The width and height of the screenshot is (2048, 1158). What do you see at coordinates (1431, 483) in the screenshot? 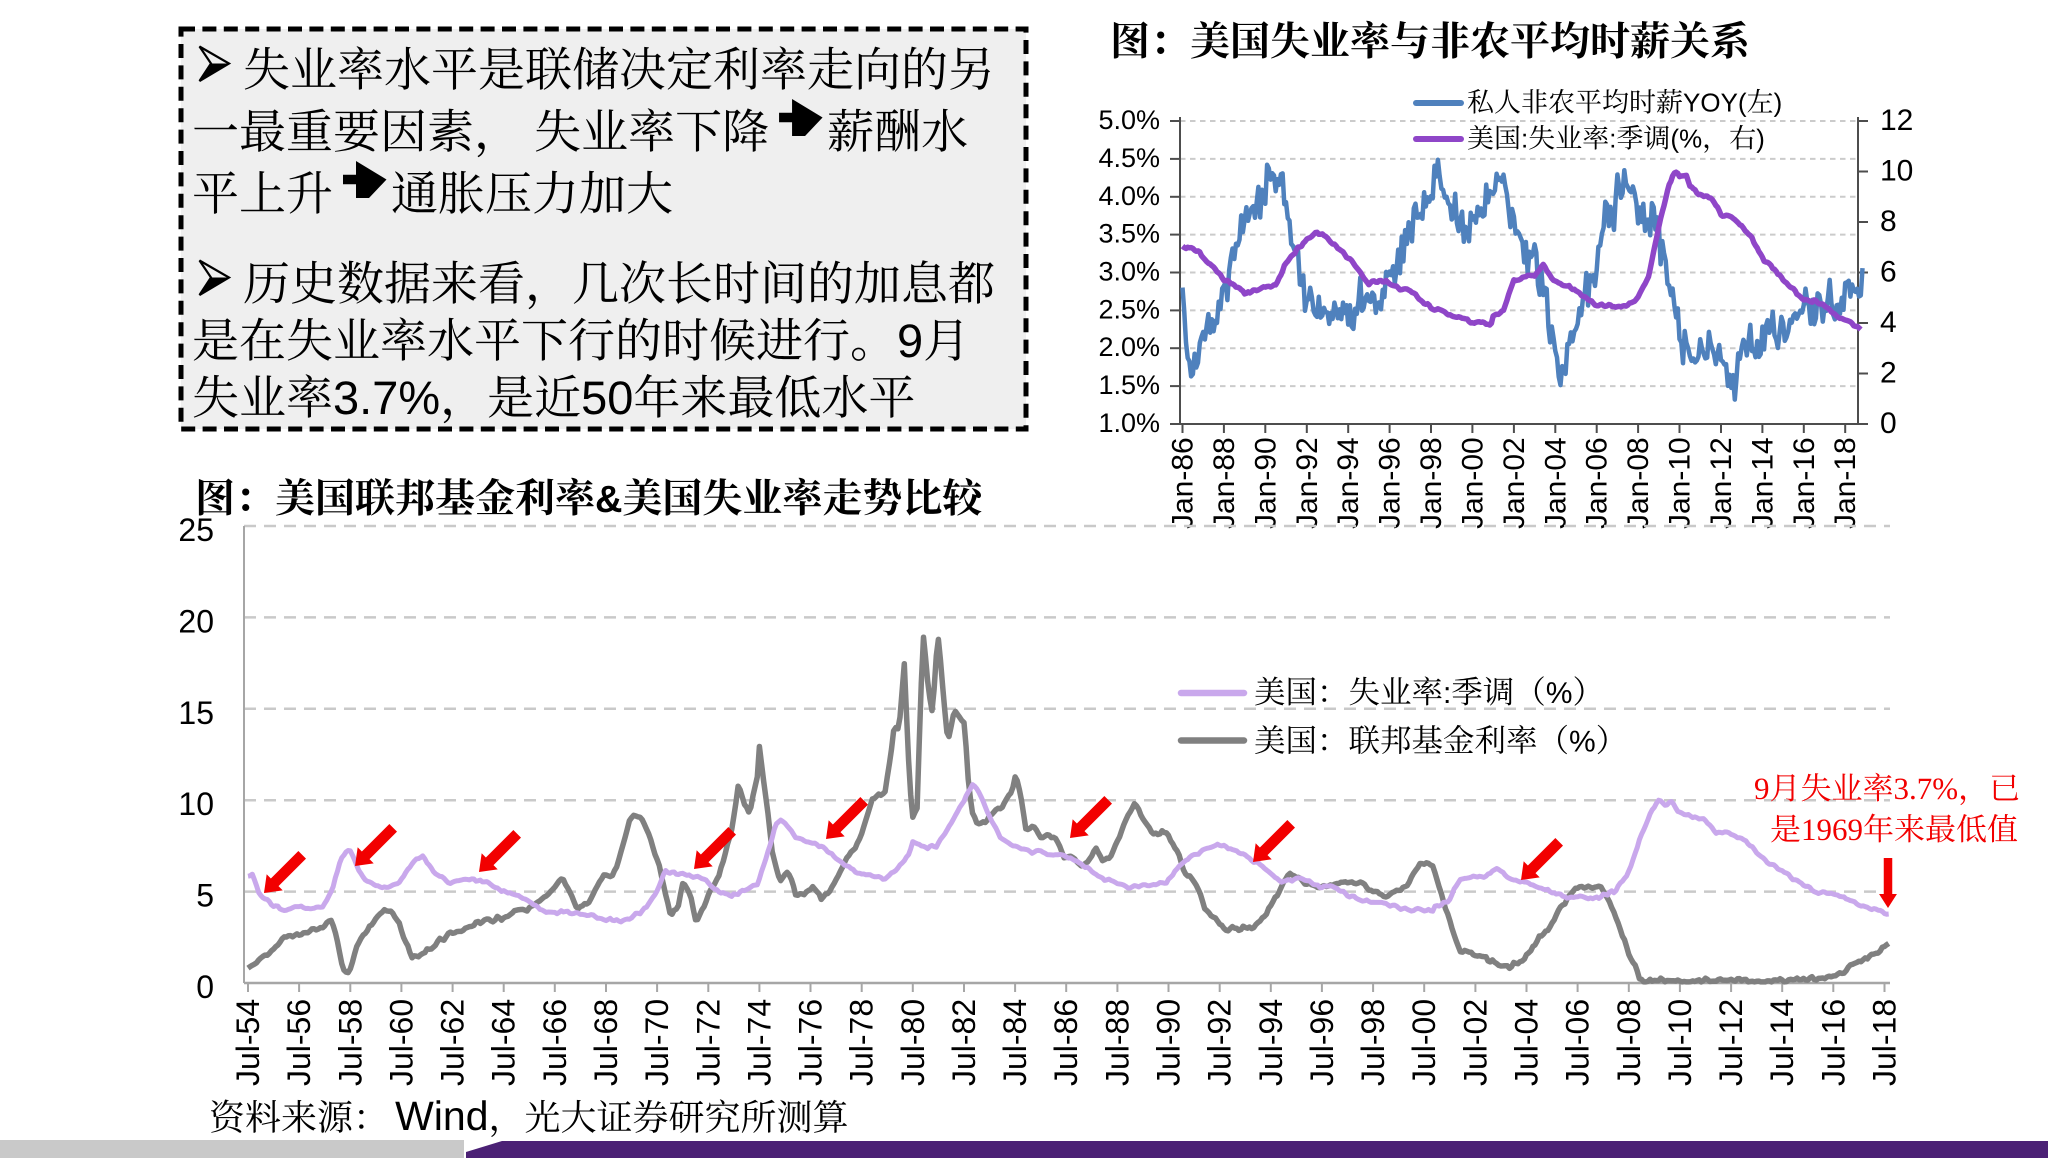
I see `svg-text: Jan-98` at bounding box center [1431, 483].